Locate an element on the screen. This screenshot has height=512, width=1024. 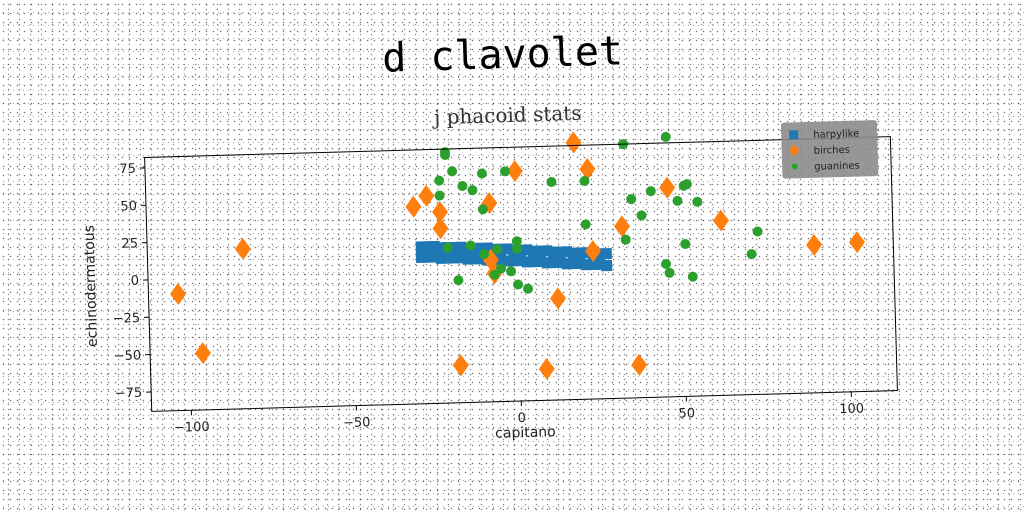
x-tick-label: −50 is located at coordinates (357, 423).